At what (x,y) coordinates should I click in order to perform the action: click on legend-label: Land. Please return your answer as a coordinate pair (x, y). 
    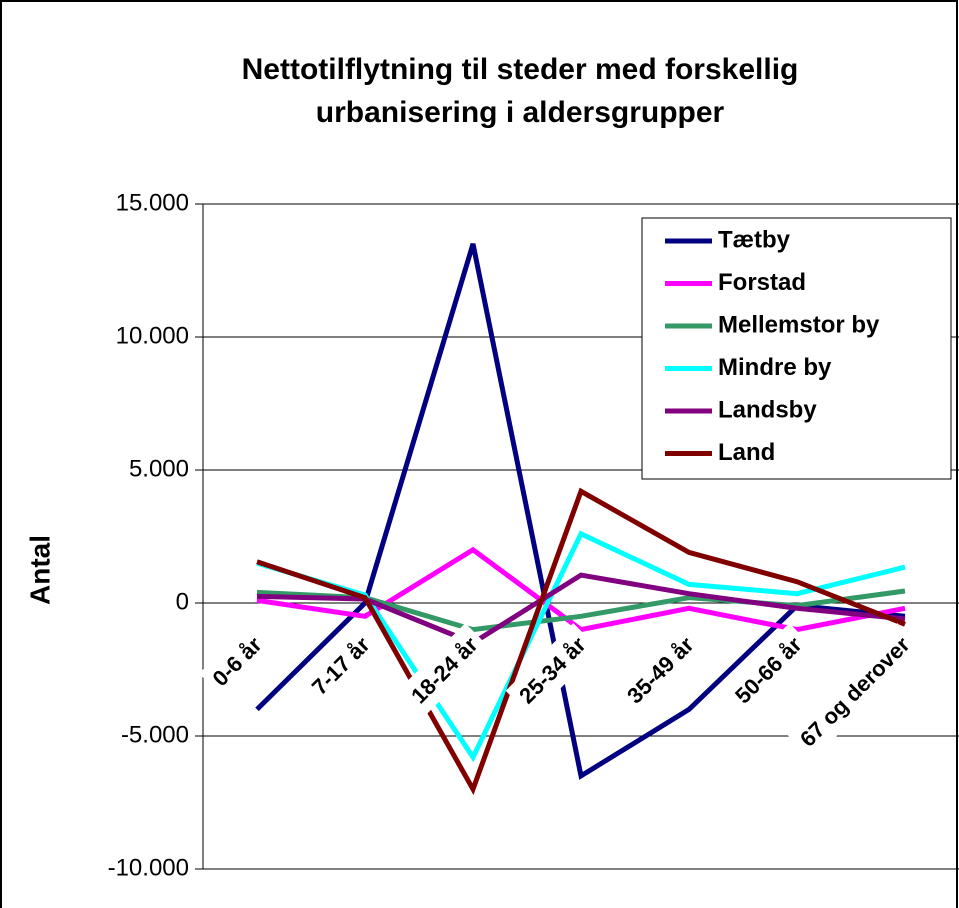
    Looking at the image, I should click on (746, 452).